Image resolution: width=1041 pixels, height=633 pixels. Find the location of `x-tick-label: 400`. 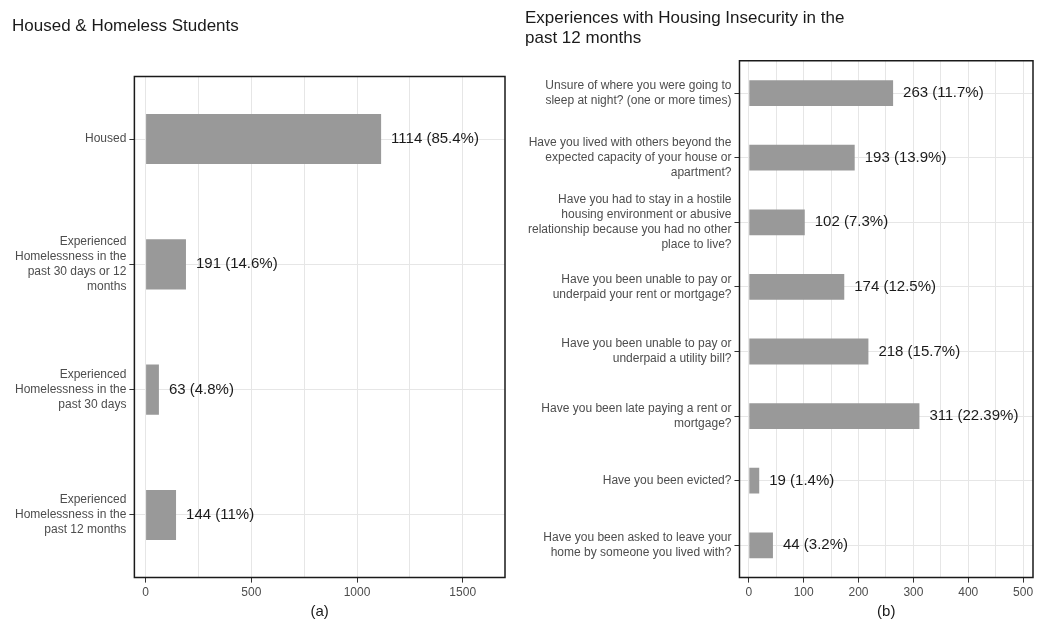

x-tick-label: 400 is located at coordinates (968, 592).